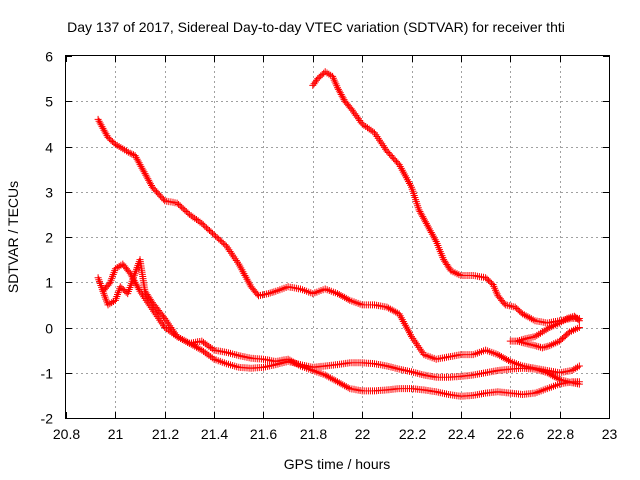 The height and width of the screenshot is (480, 640). Describe the element at coordinates (337, 464) in the screenshot. I see `x-axis-title: GPS time / hours` at that location.